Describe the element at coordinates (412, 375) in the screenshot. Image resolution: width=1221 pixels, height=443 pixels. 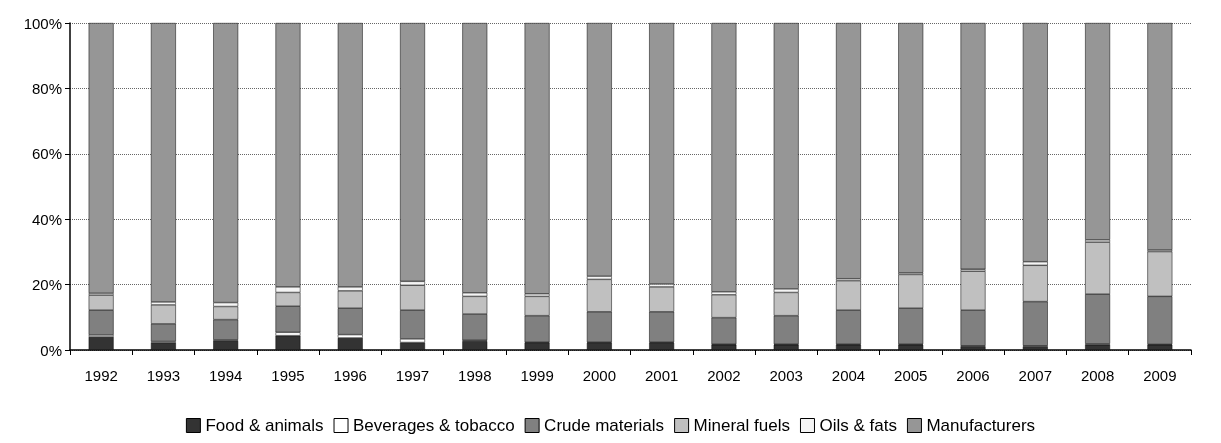
I see `x-tick-label: 1997` at that location.